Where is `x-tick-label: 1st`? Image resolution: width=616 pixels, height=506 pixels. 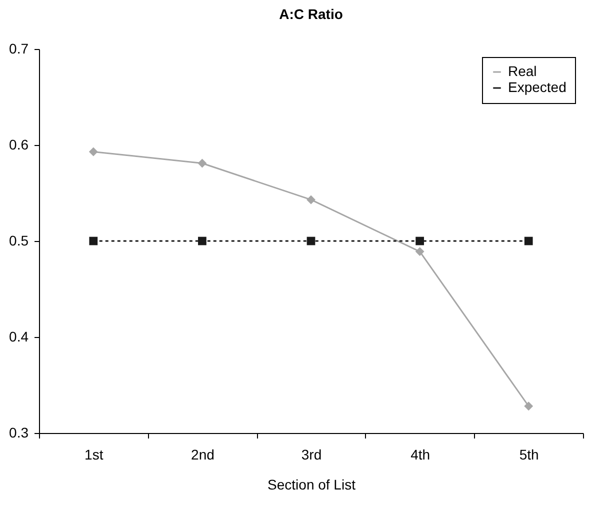
x-tick-label: 1st is located at coordinates (94, 454).